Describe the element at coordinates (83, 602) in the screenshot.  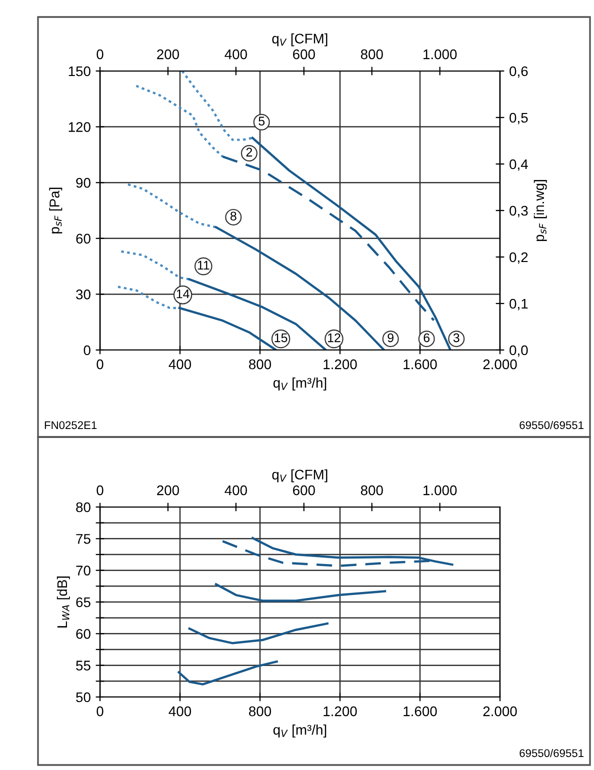
I see `y-tick-label: 65` at that location.